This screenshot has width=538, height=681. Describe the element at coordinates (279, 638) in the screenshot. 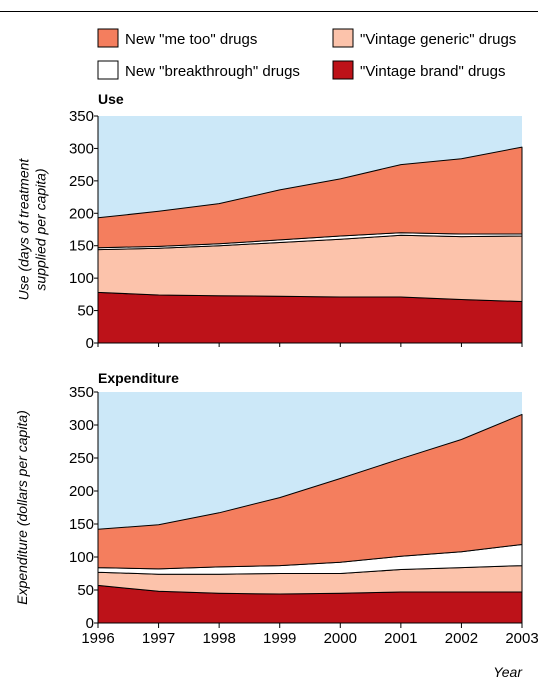

I see `x-tick-label: 1999` at that location.